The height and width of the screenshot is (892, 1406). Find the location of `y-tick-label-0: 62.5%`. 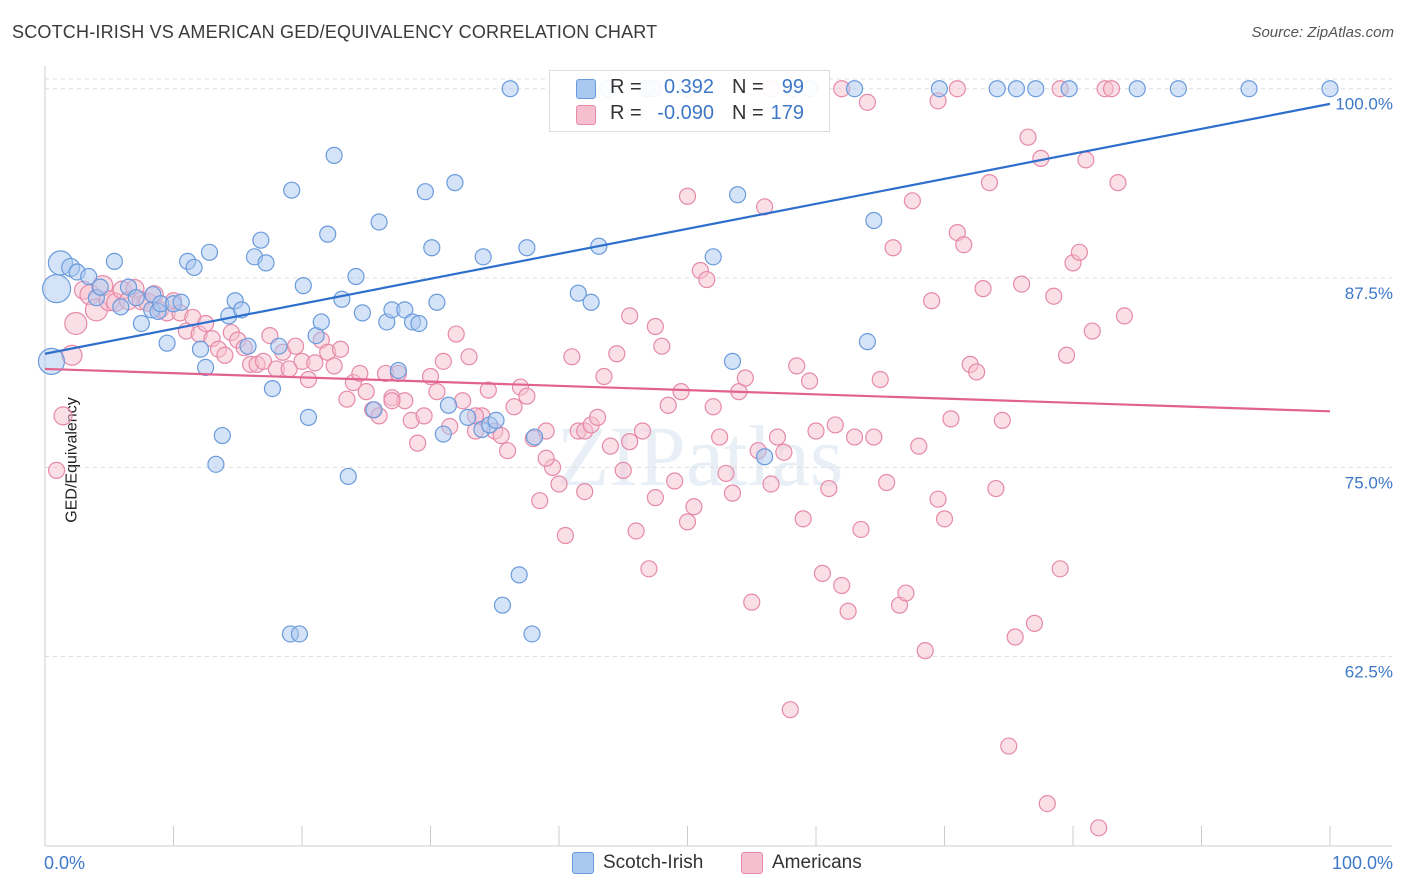

y-tick-label-0: 62.5% is located at coordinates (1369, 672).